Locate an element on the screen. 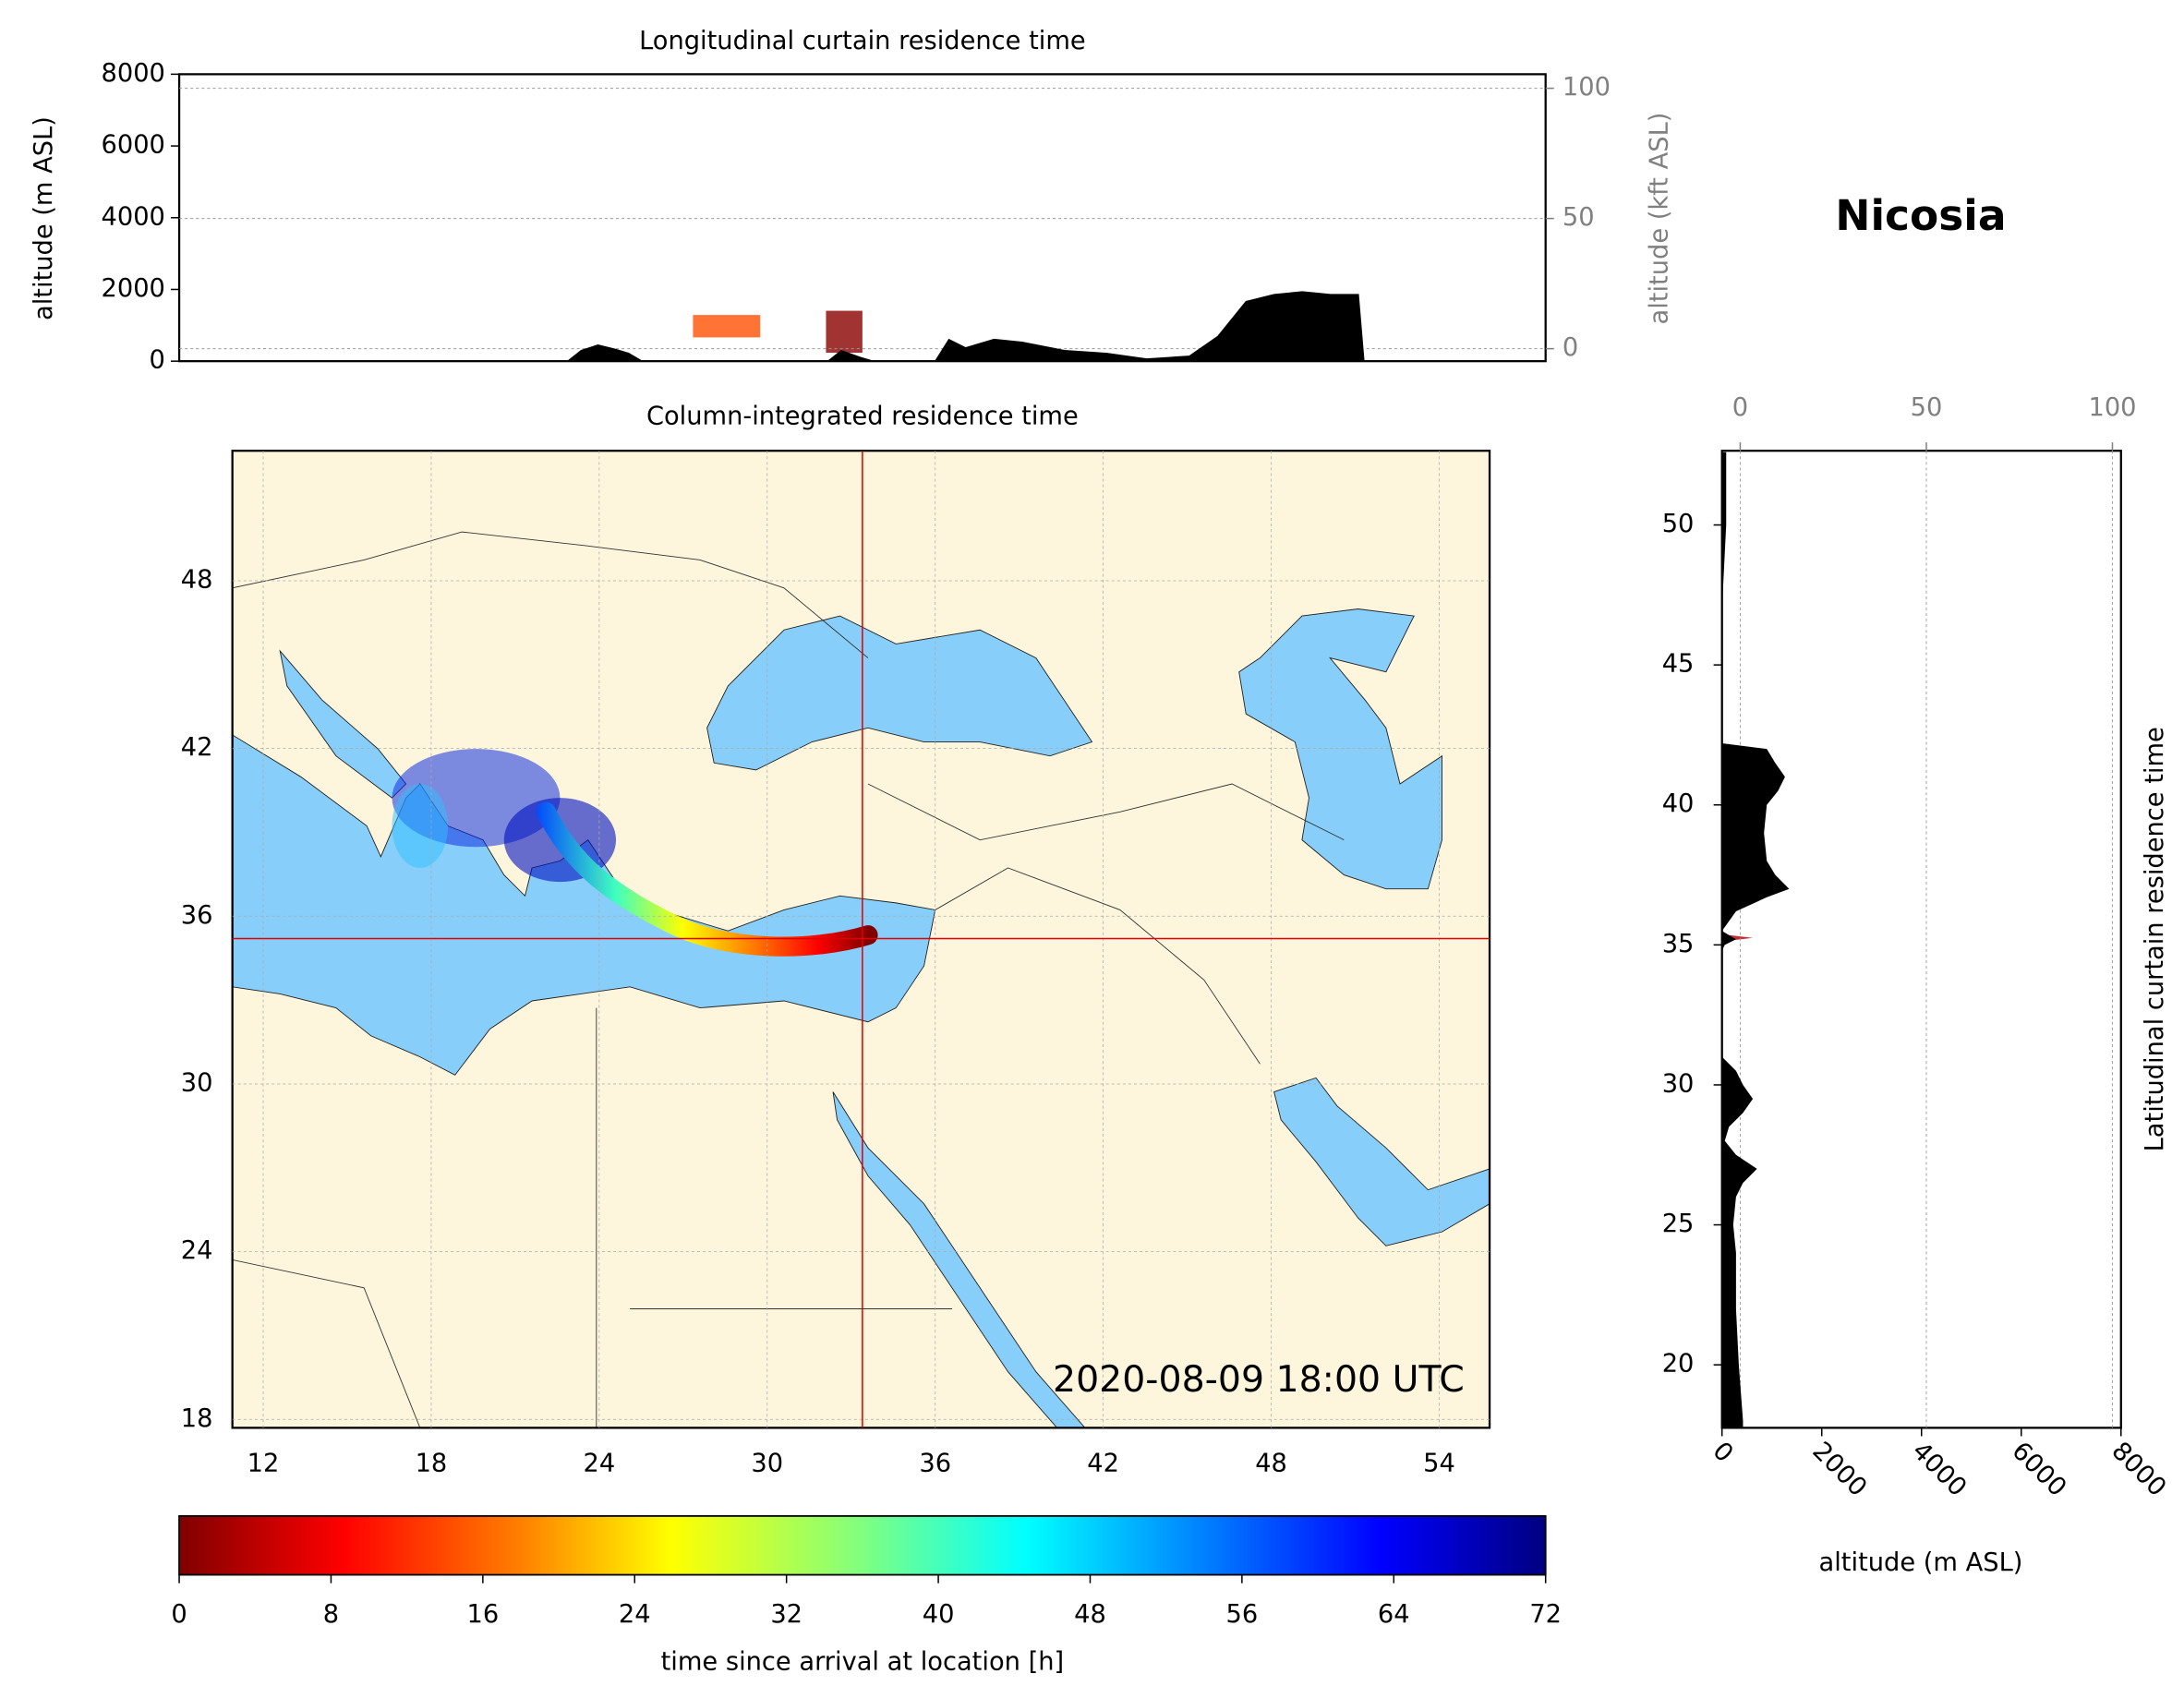 The image size is (2184, 1698). x-tick-label: 30 is located at coordinates (767, 1463).